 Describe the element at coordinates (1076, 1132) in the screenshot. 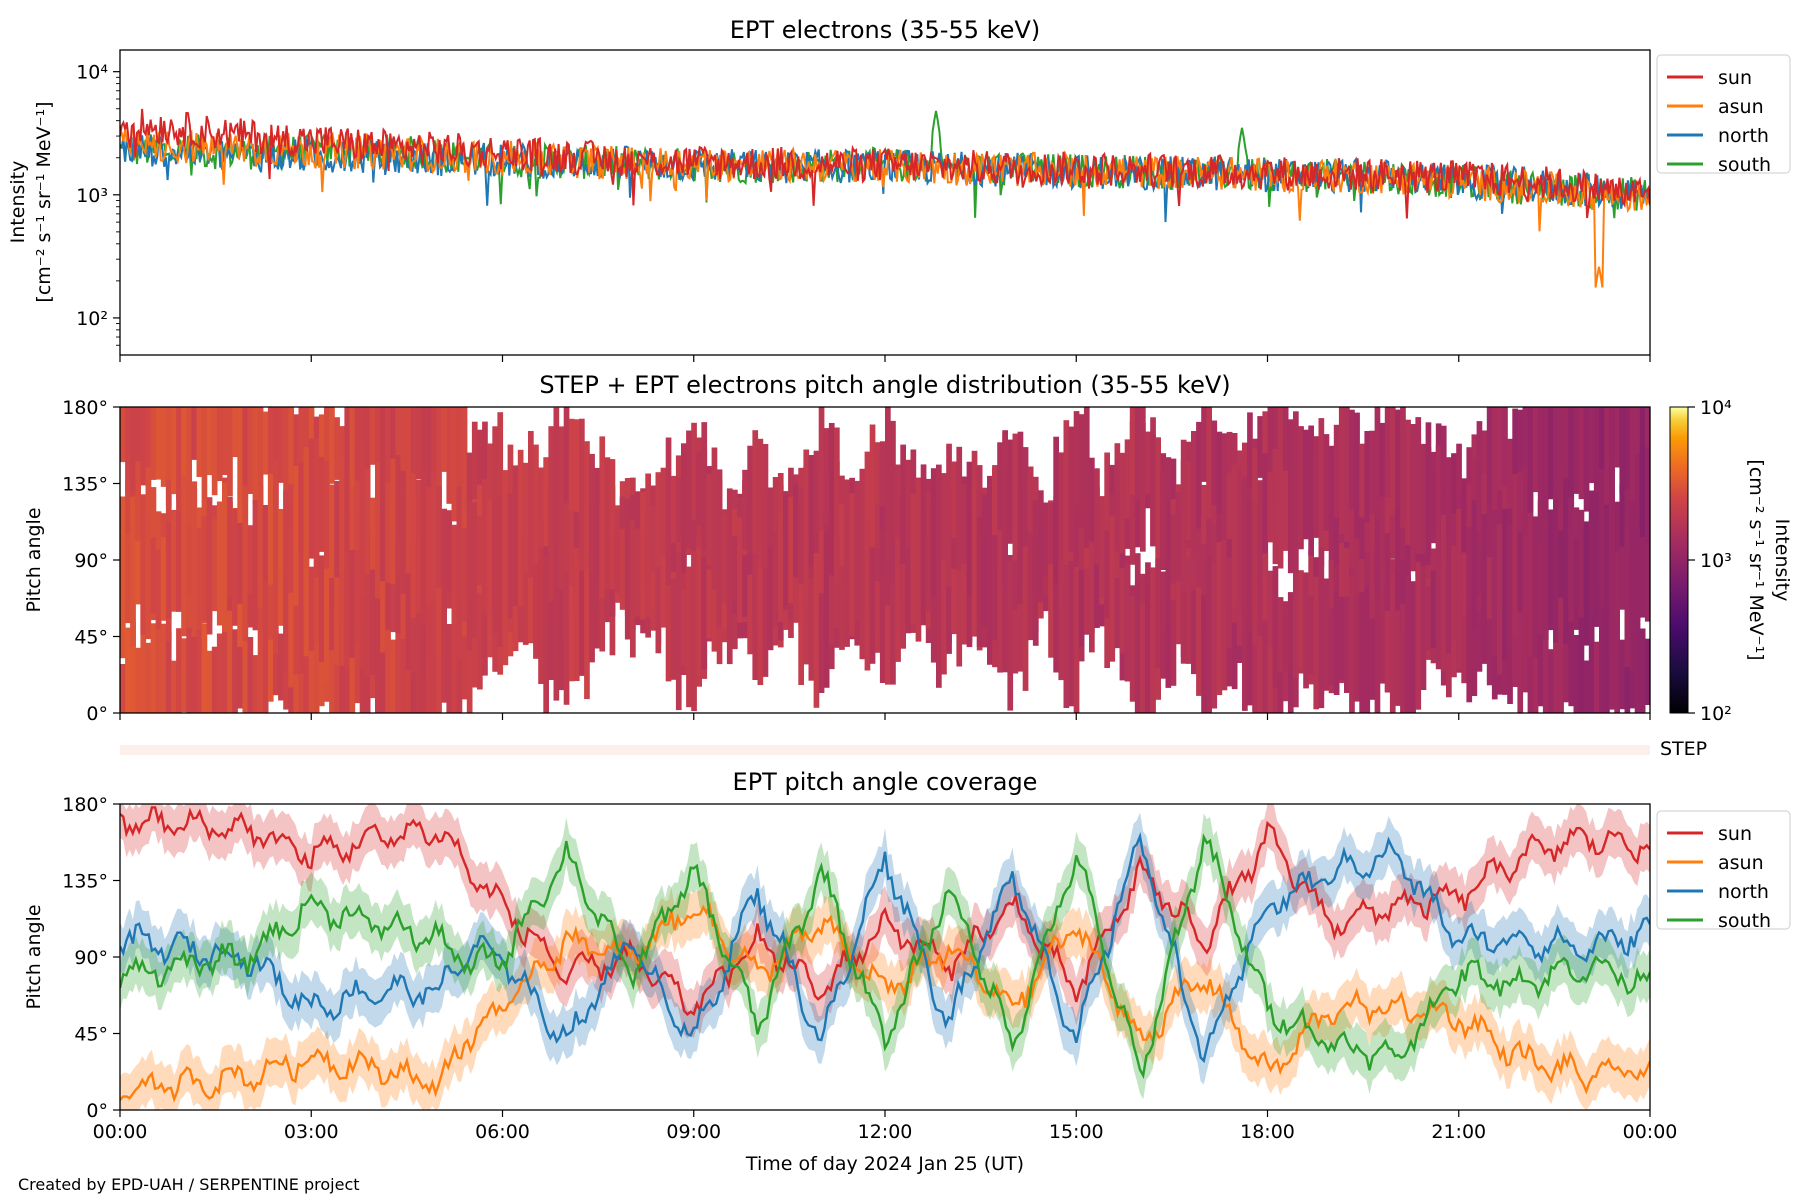

I see `x-tick-label: 15:00` at that location.